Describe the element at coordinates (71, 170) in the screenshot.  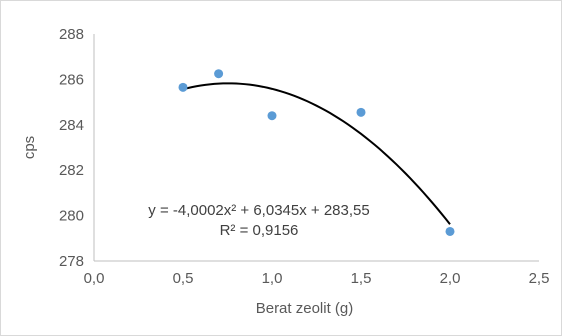
I see `y-tick-label: 282` at that location.